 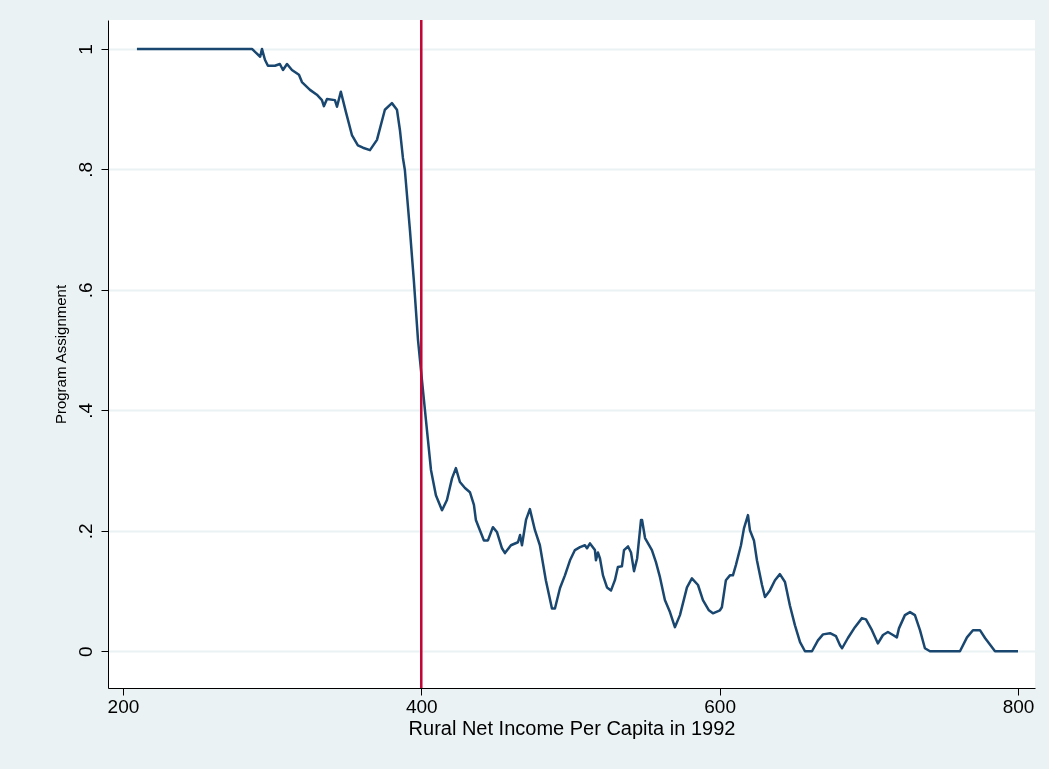 What do you see at coordinates (85, 49) in the screenshot?
I see `y-tick-label: 1` at bounding box center [85, 49].